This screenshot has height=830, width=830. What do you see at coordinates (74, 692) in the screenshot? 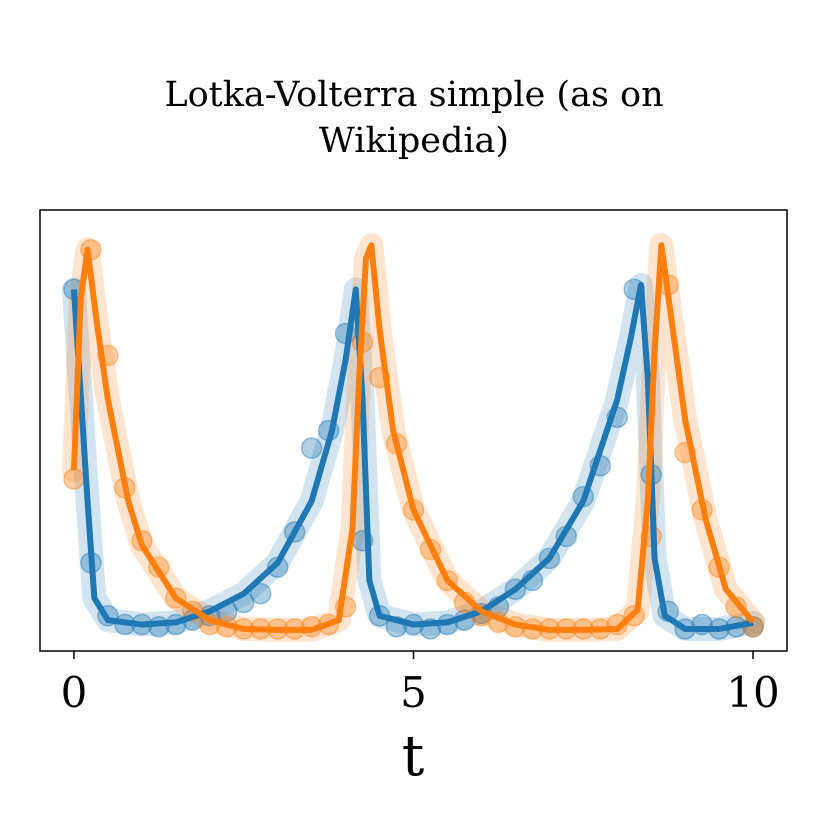
I see `x-tick-label: 0` at bounding box center [74, 692].